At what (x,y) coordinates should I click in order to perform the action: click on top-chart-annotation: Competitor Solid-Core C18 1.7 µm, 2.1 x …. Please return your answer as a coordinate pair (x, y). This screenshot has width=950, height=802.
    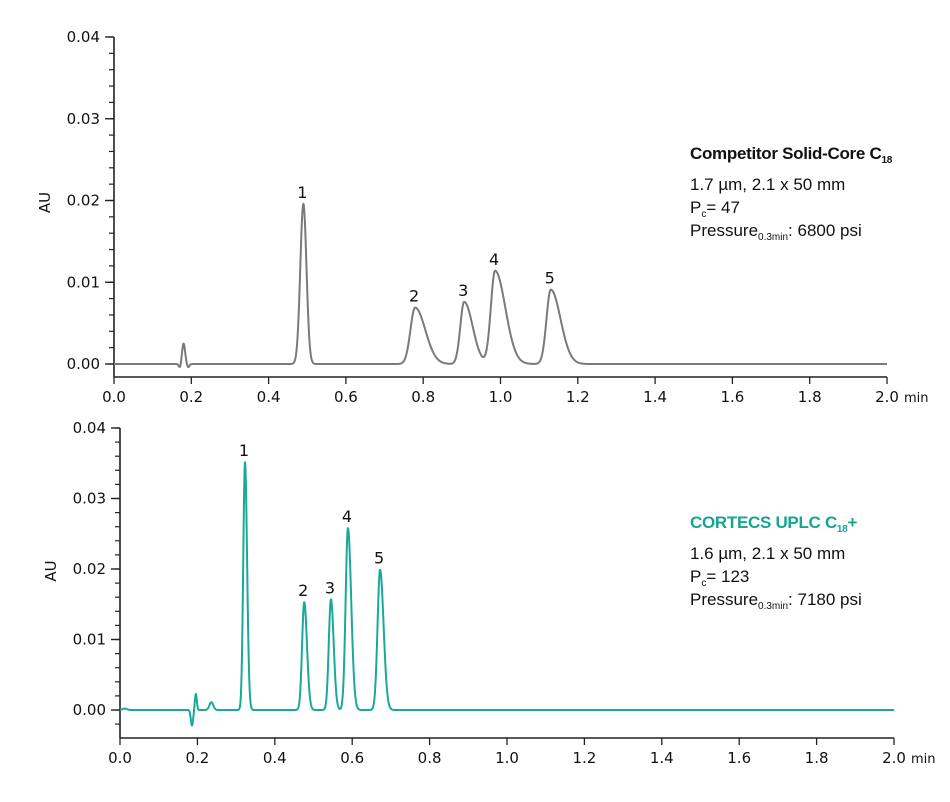
    Looking at the image, I should click on (791, 195).